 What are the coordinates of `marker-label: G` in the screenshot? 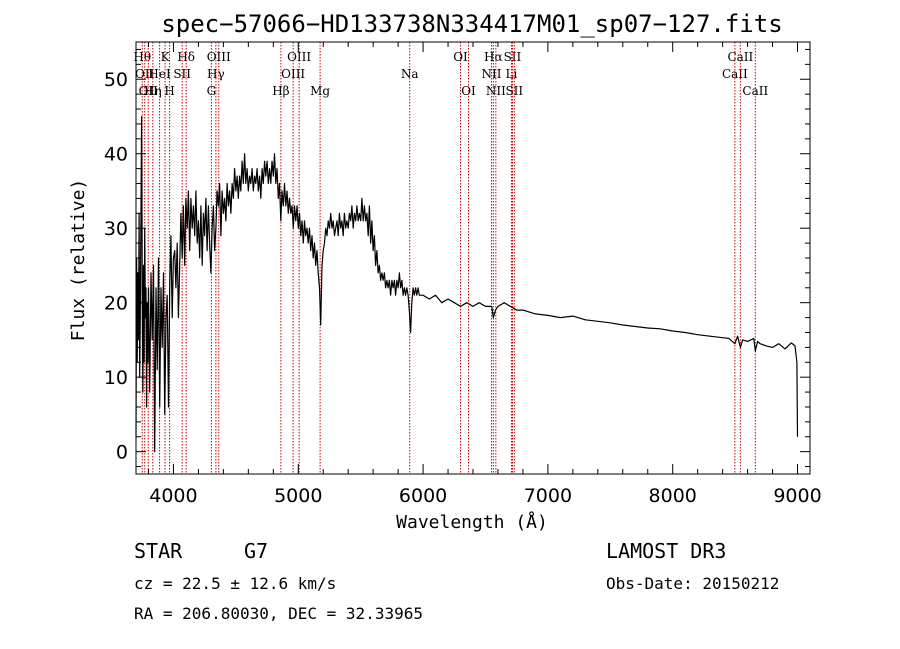 It's located at (212, 91).